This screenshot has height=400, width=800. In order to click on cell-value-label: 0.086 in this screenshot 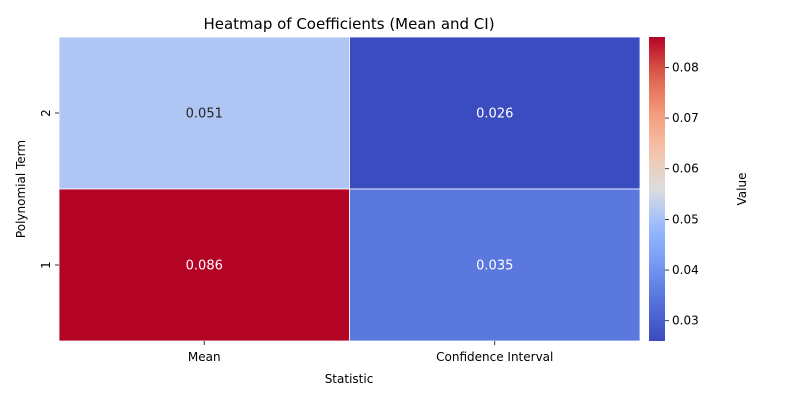, I will do `click(204, 266)`.